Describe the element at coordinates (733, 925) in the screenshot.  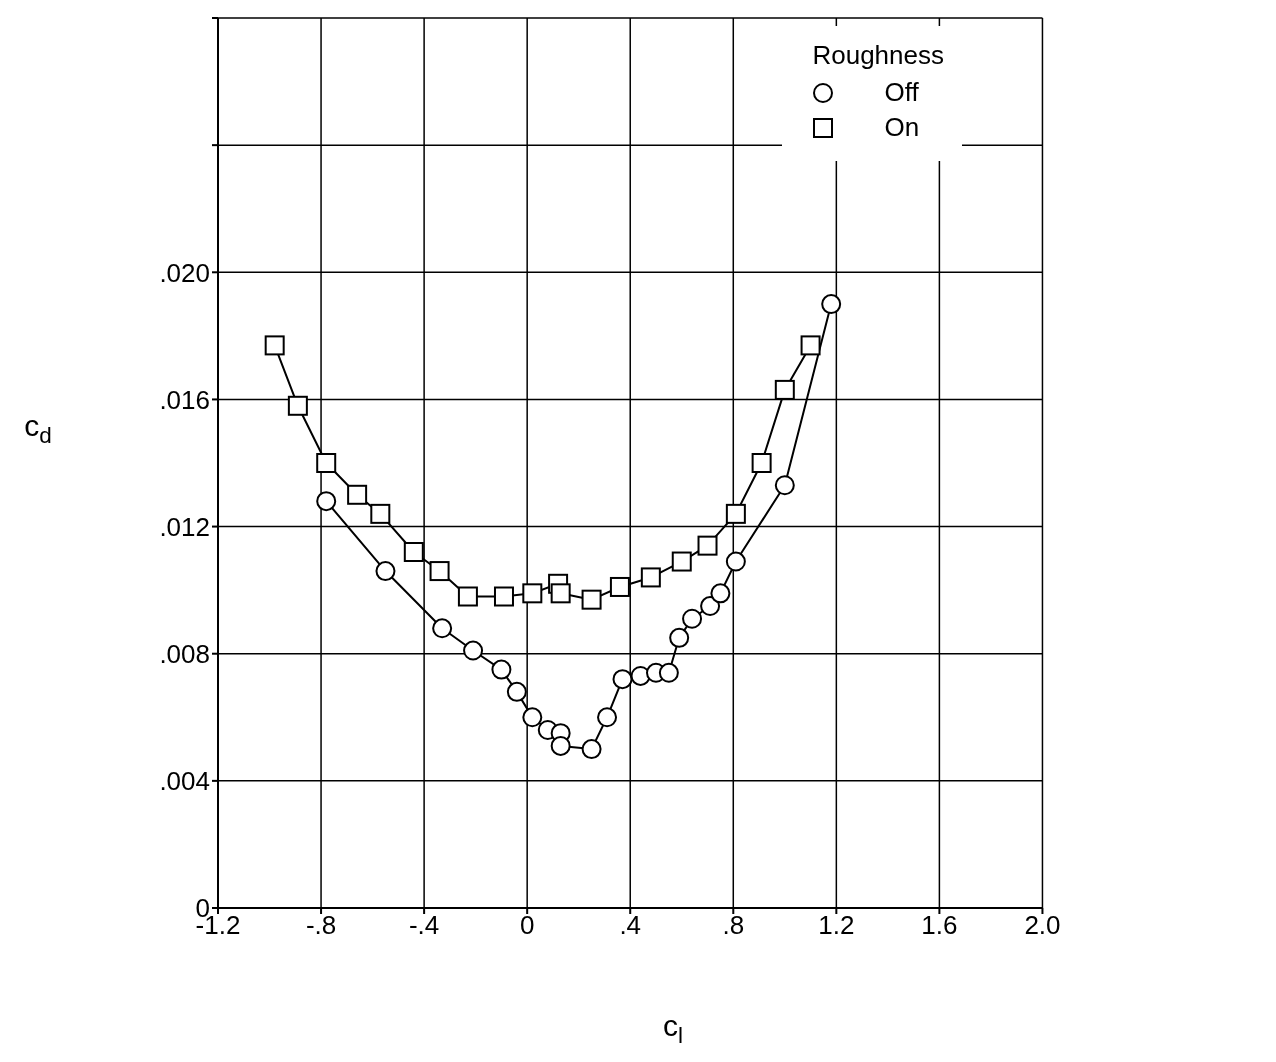
I see `x-tick-label: .8` at that location.